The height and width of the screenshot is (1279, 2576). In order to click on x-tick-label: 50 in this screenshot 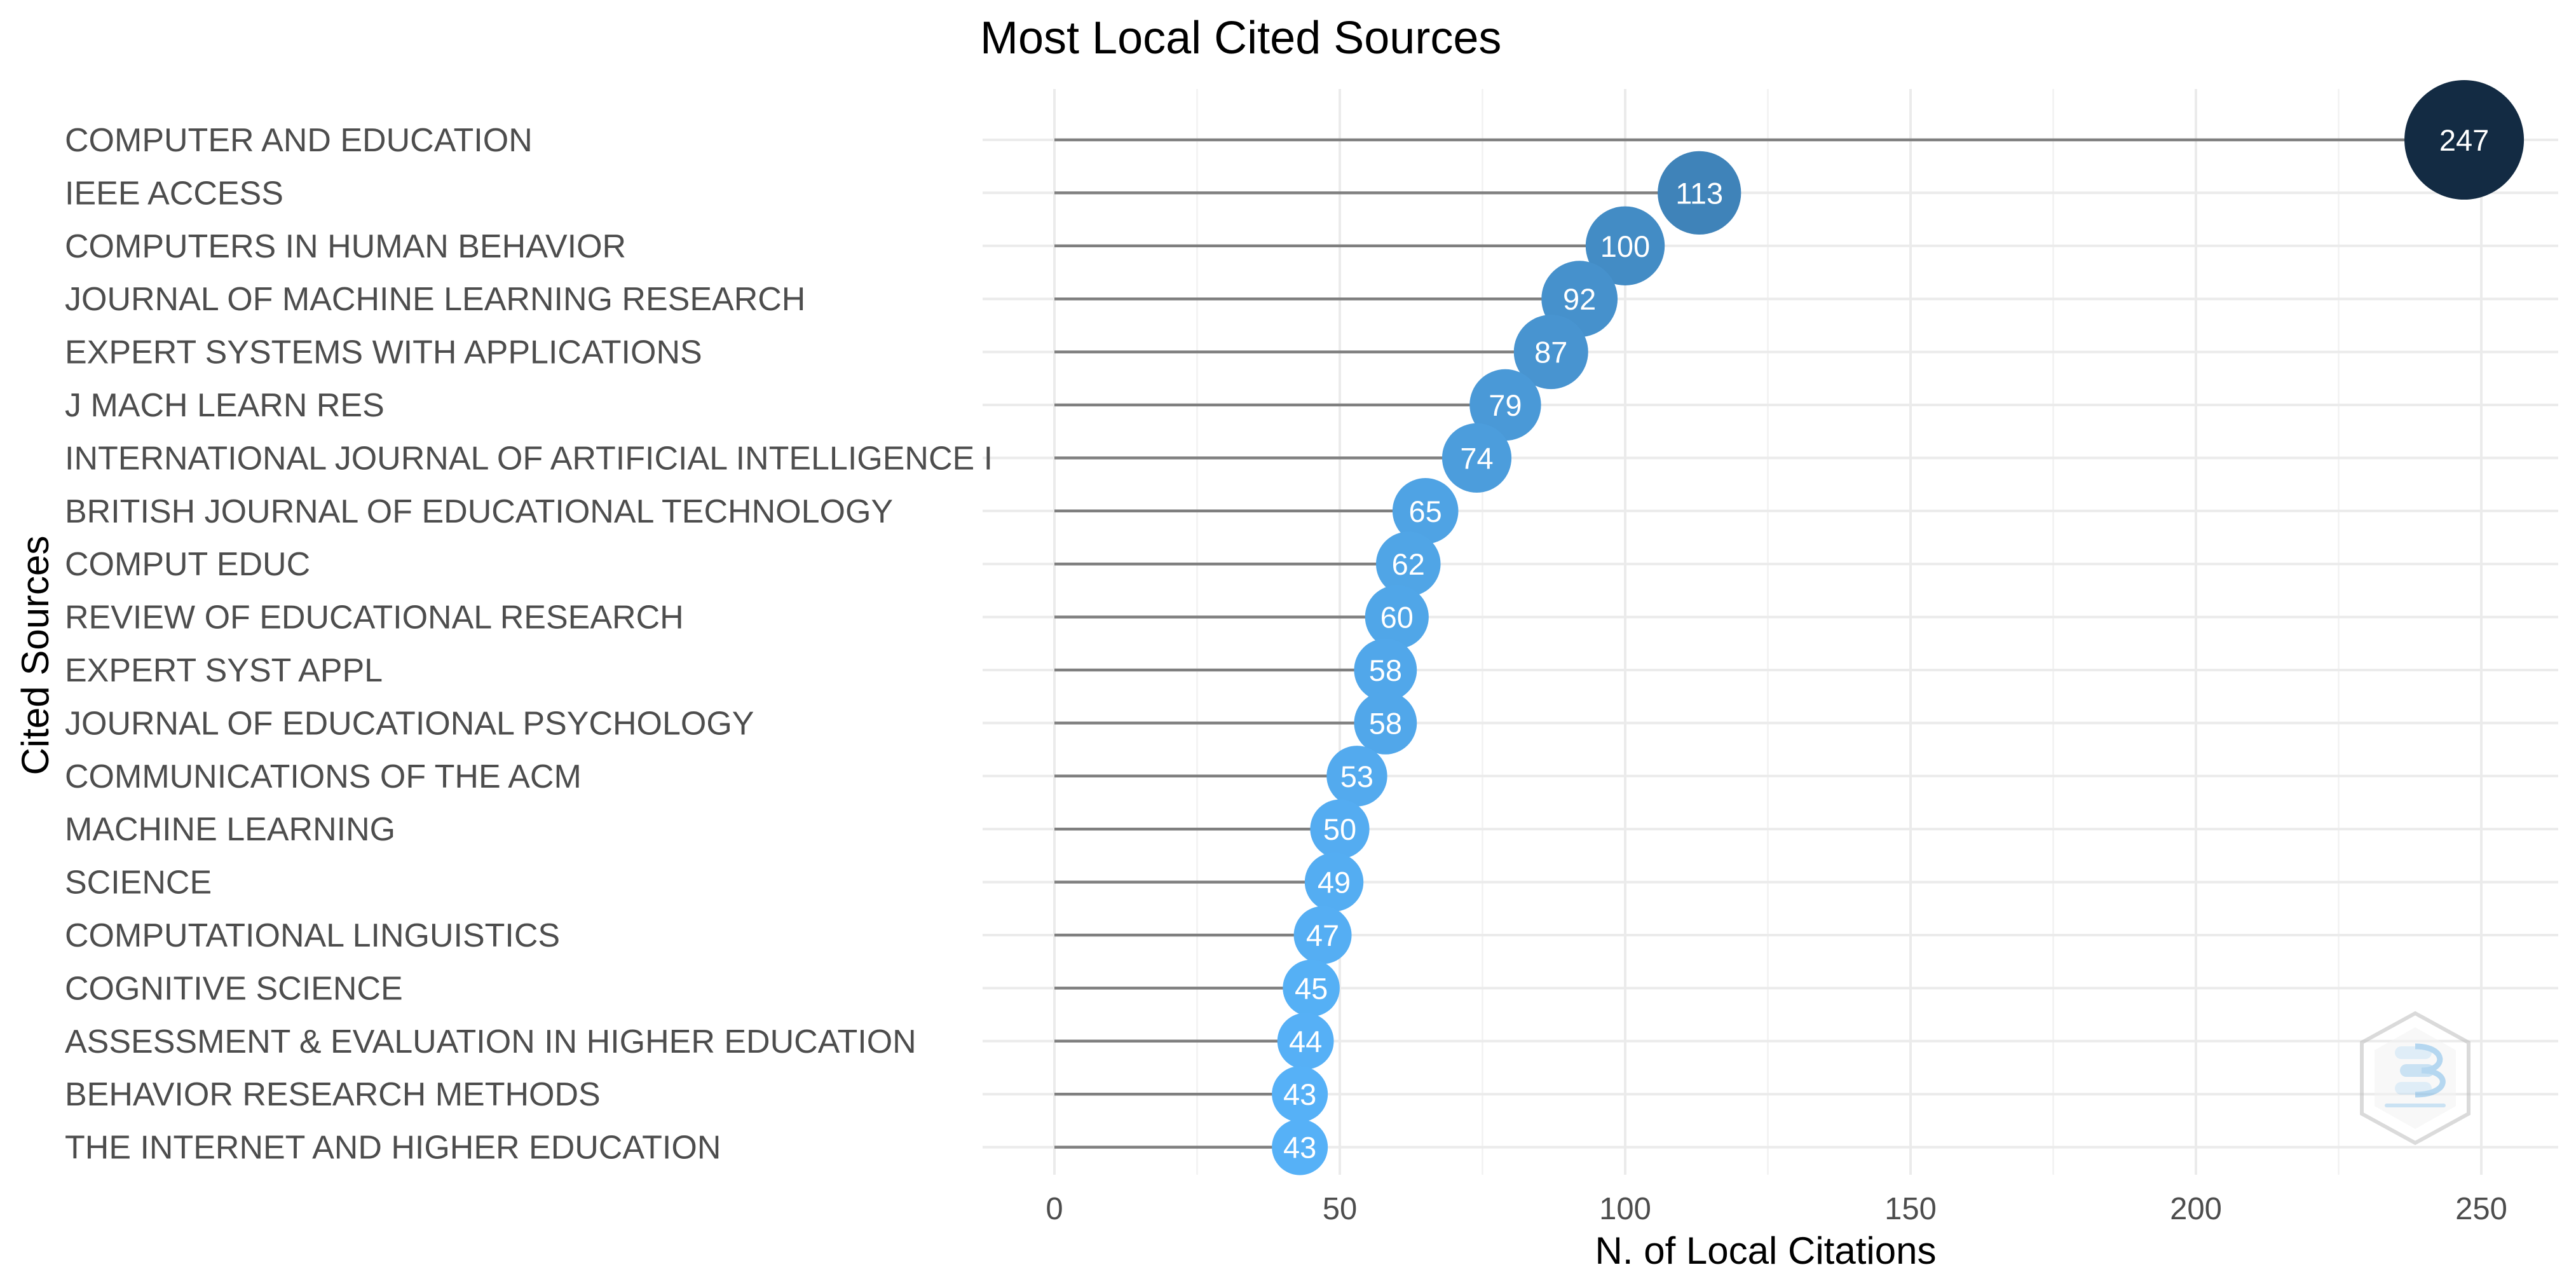, I will do `click(1340, 1209)`.